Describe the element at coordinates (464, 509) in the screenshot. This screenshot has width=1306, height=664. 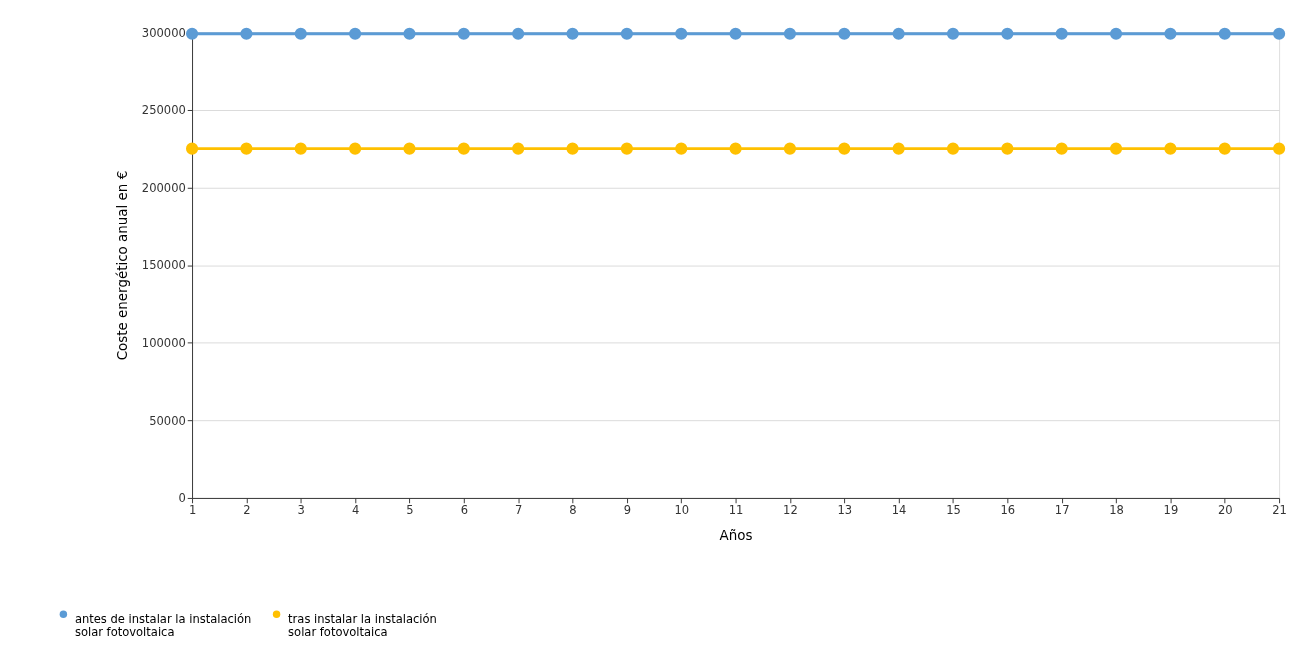
I see `x-tick-label: 6` at that location.